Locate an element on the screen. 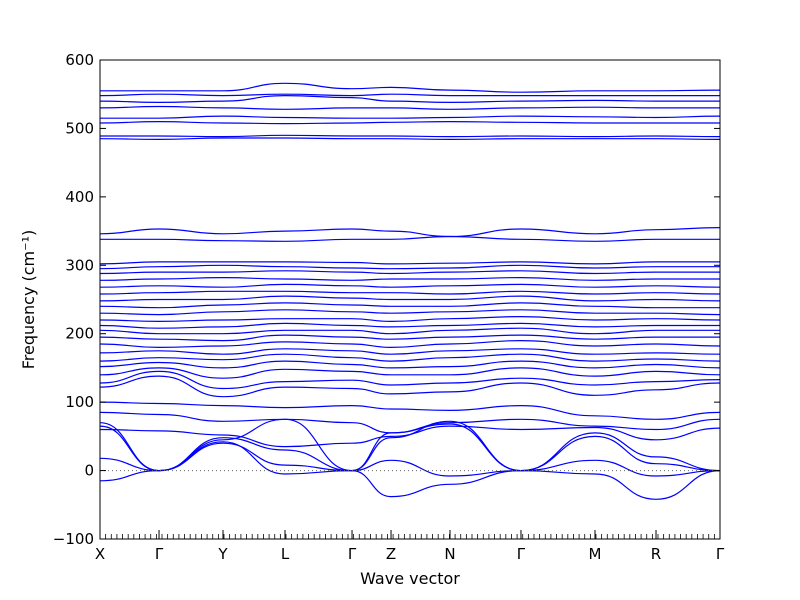 This screenshot has width=800, height=600. x-tick-label: R is located at coordinates (656, 554).